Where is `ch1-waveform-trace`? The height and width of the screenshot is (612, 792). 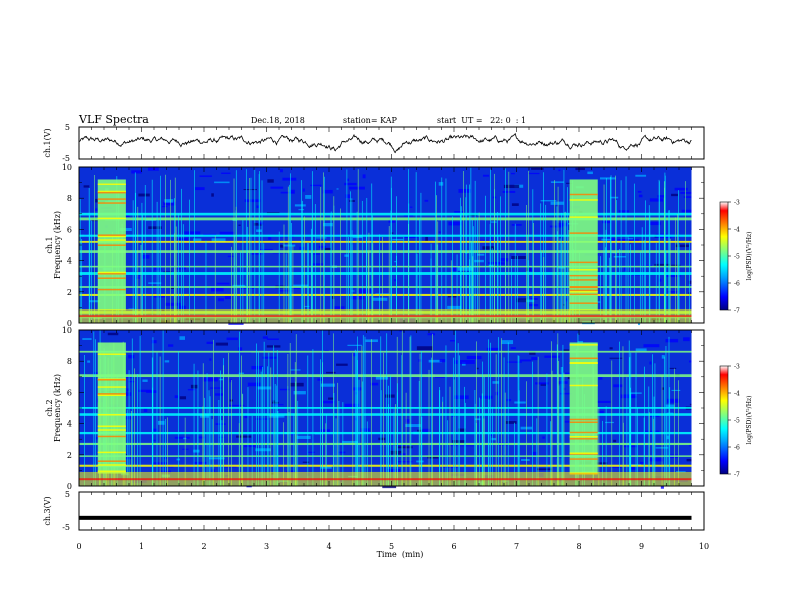 ch1-waveform-trace is located at coordinates (385, 143).